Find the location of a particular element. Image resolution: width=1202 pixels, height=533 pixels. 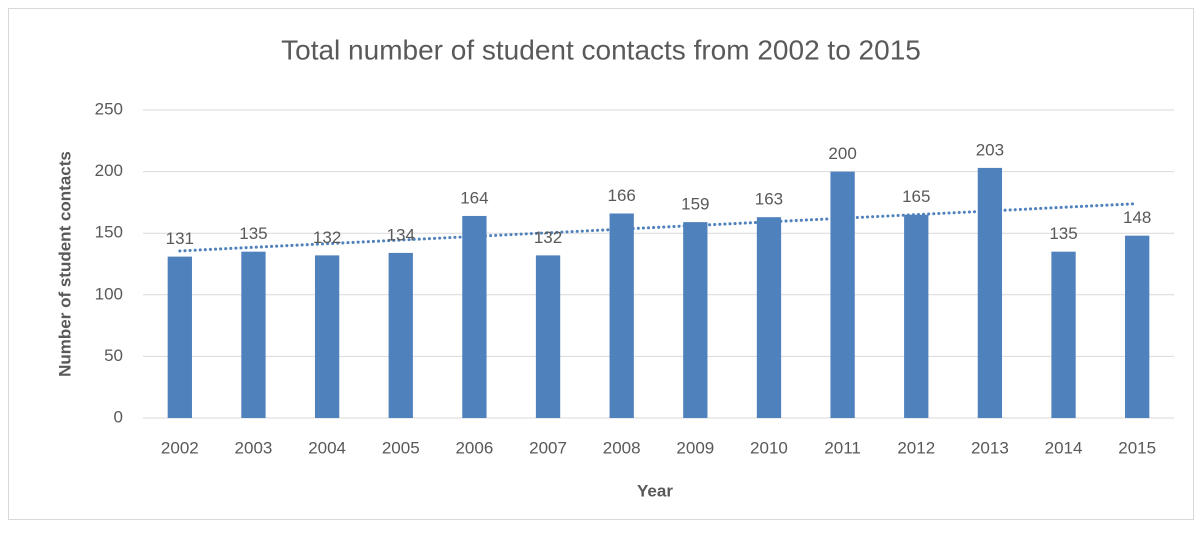

x-tick-label: 2003 is located at coordinates (254, 447).